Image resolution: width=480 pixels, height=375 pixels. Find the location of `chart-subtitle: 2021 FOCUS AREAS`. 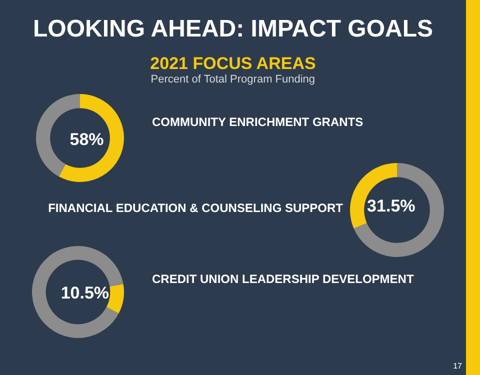

chart-subtitle: 2021 FOCUS AREAS is located at coordinates (233, 63).